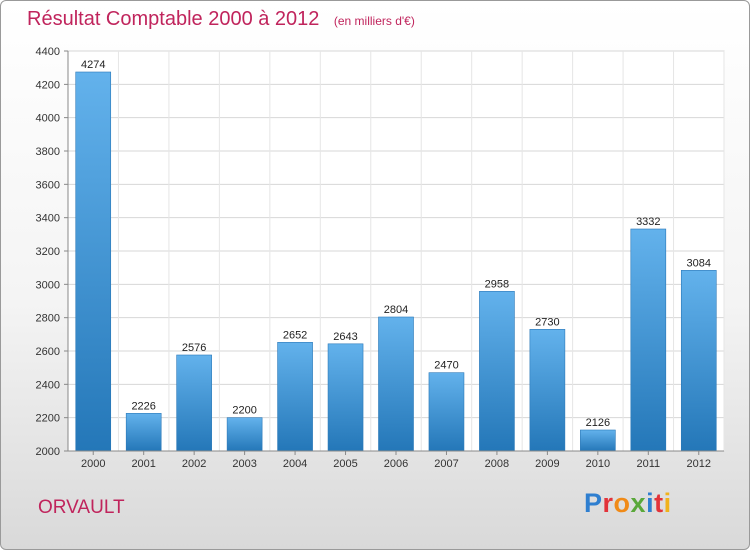 Image resolution: width=750 pixels, height=550 pixels. What do you see at coordinates (48, 385) in the screenshot?
I see `y-tick-label: 2400` at bounding box center [48, 385].